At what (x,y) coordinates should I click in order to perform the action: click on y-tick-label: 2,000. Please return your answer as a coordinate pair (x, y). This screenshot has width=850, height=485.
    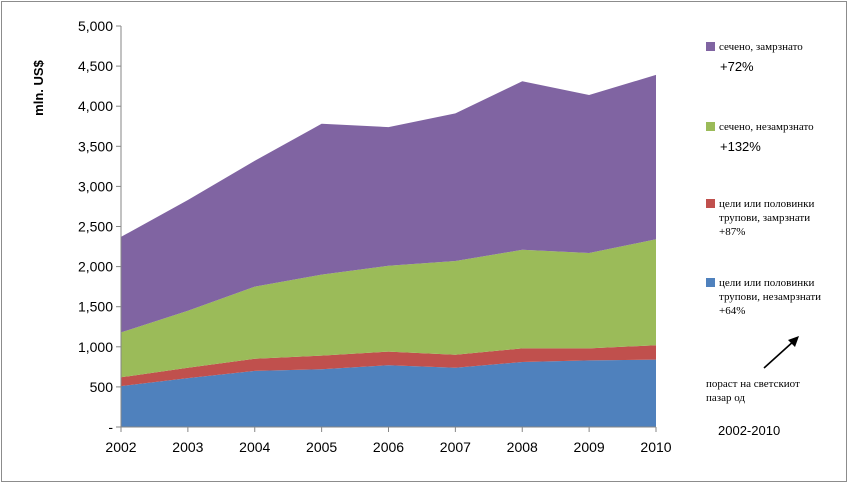
    Looking at the image, I should click on (95, 267).